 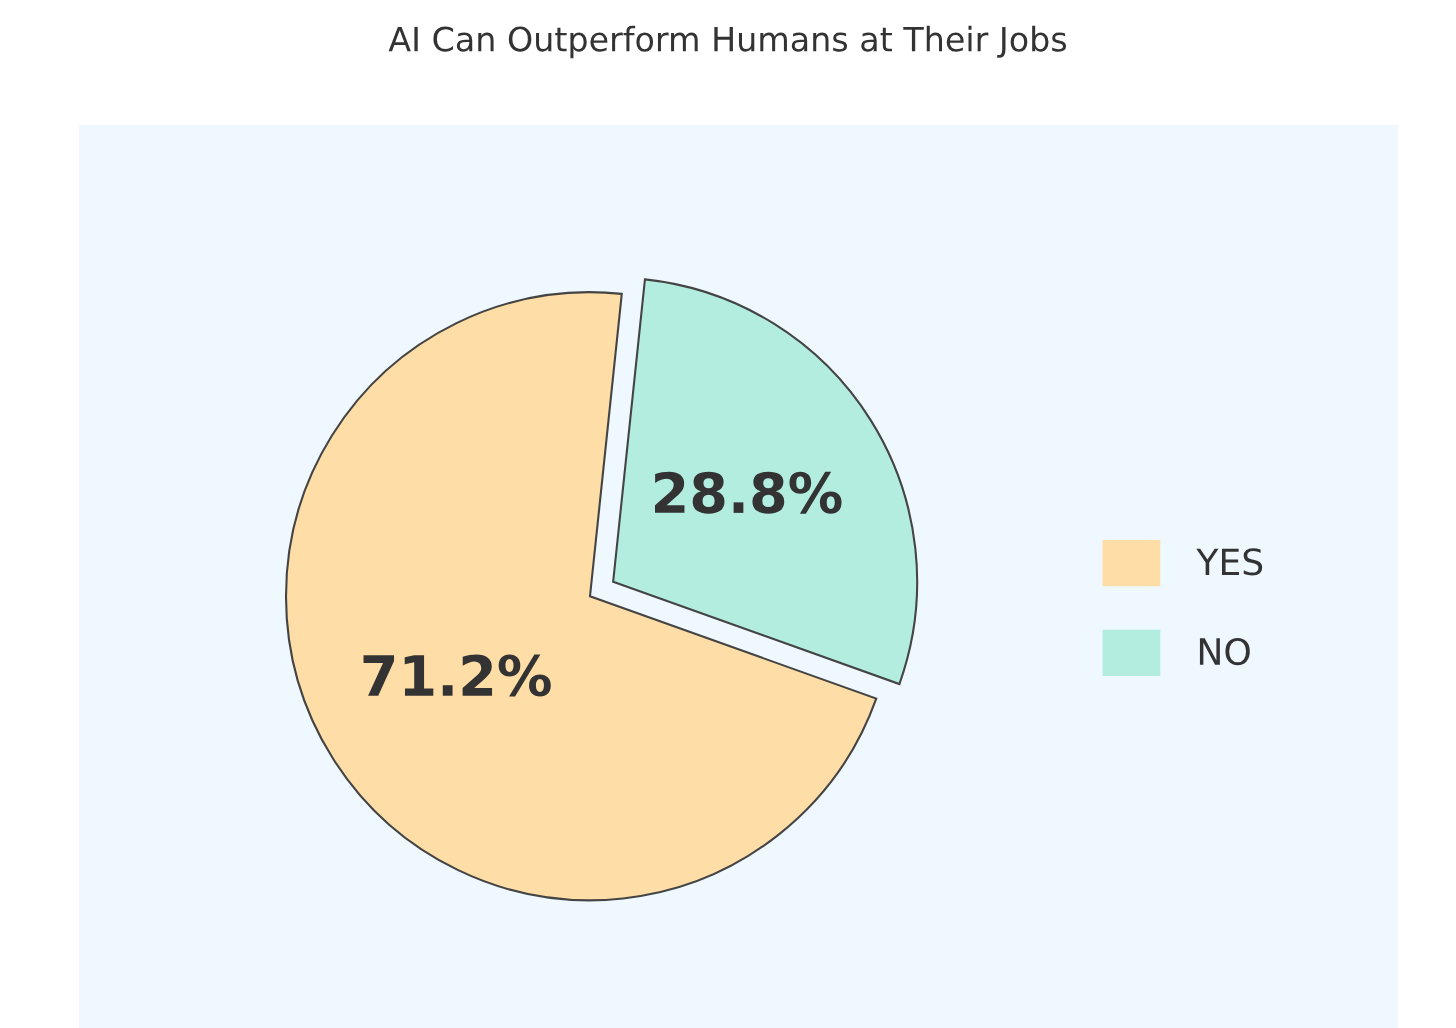 I want to click on data-label: 28.8%, so click(x=748, y=492).